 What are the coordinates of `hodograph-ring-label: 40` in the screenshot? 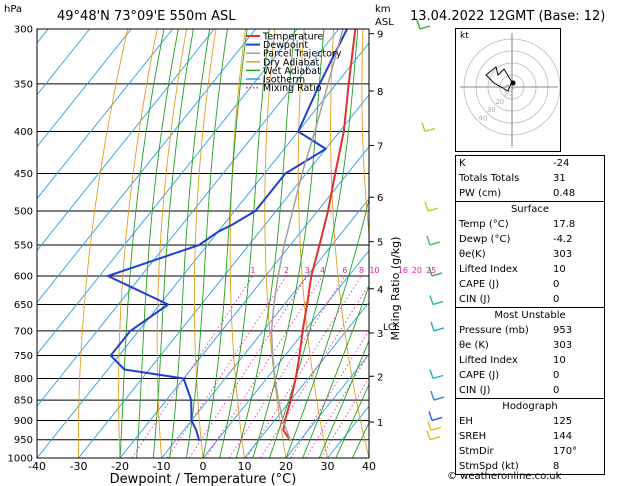 It's located at (482, 119).